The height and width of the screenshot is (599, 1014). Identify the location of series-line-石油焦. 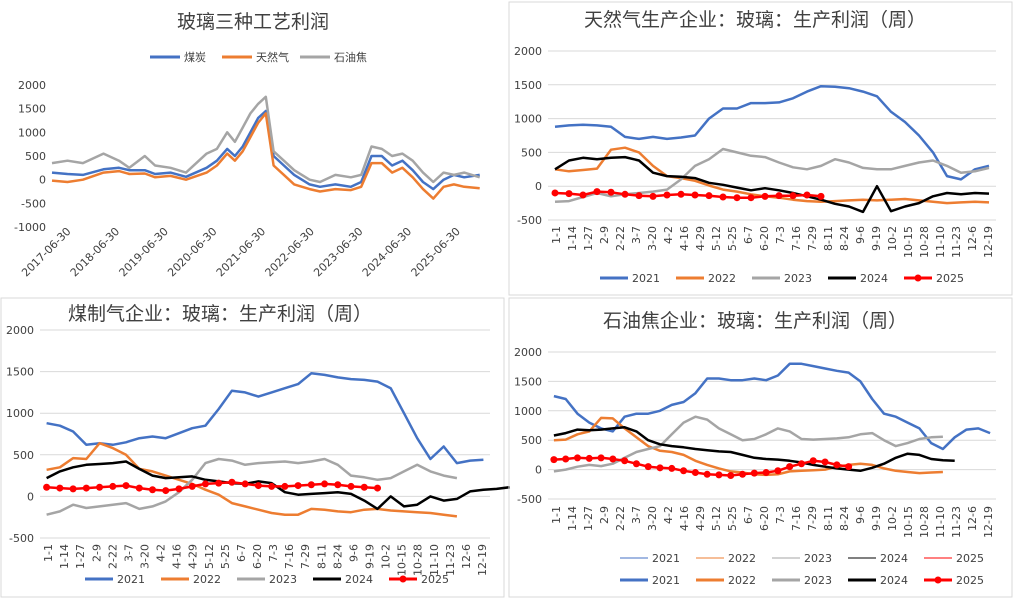
(266, 139).